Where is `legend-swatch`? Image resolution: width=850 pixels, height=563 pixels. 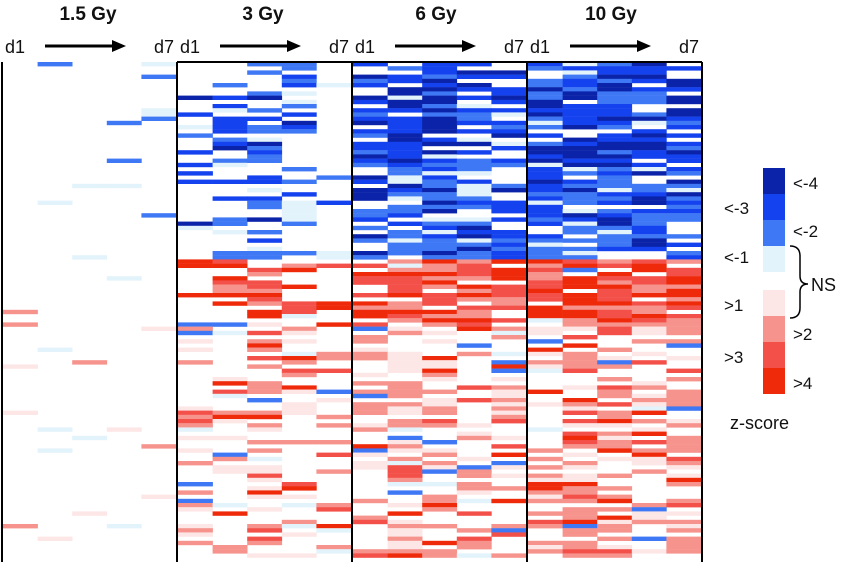 legend-swatch is located at coordinates (774, 207).